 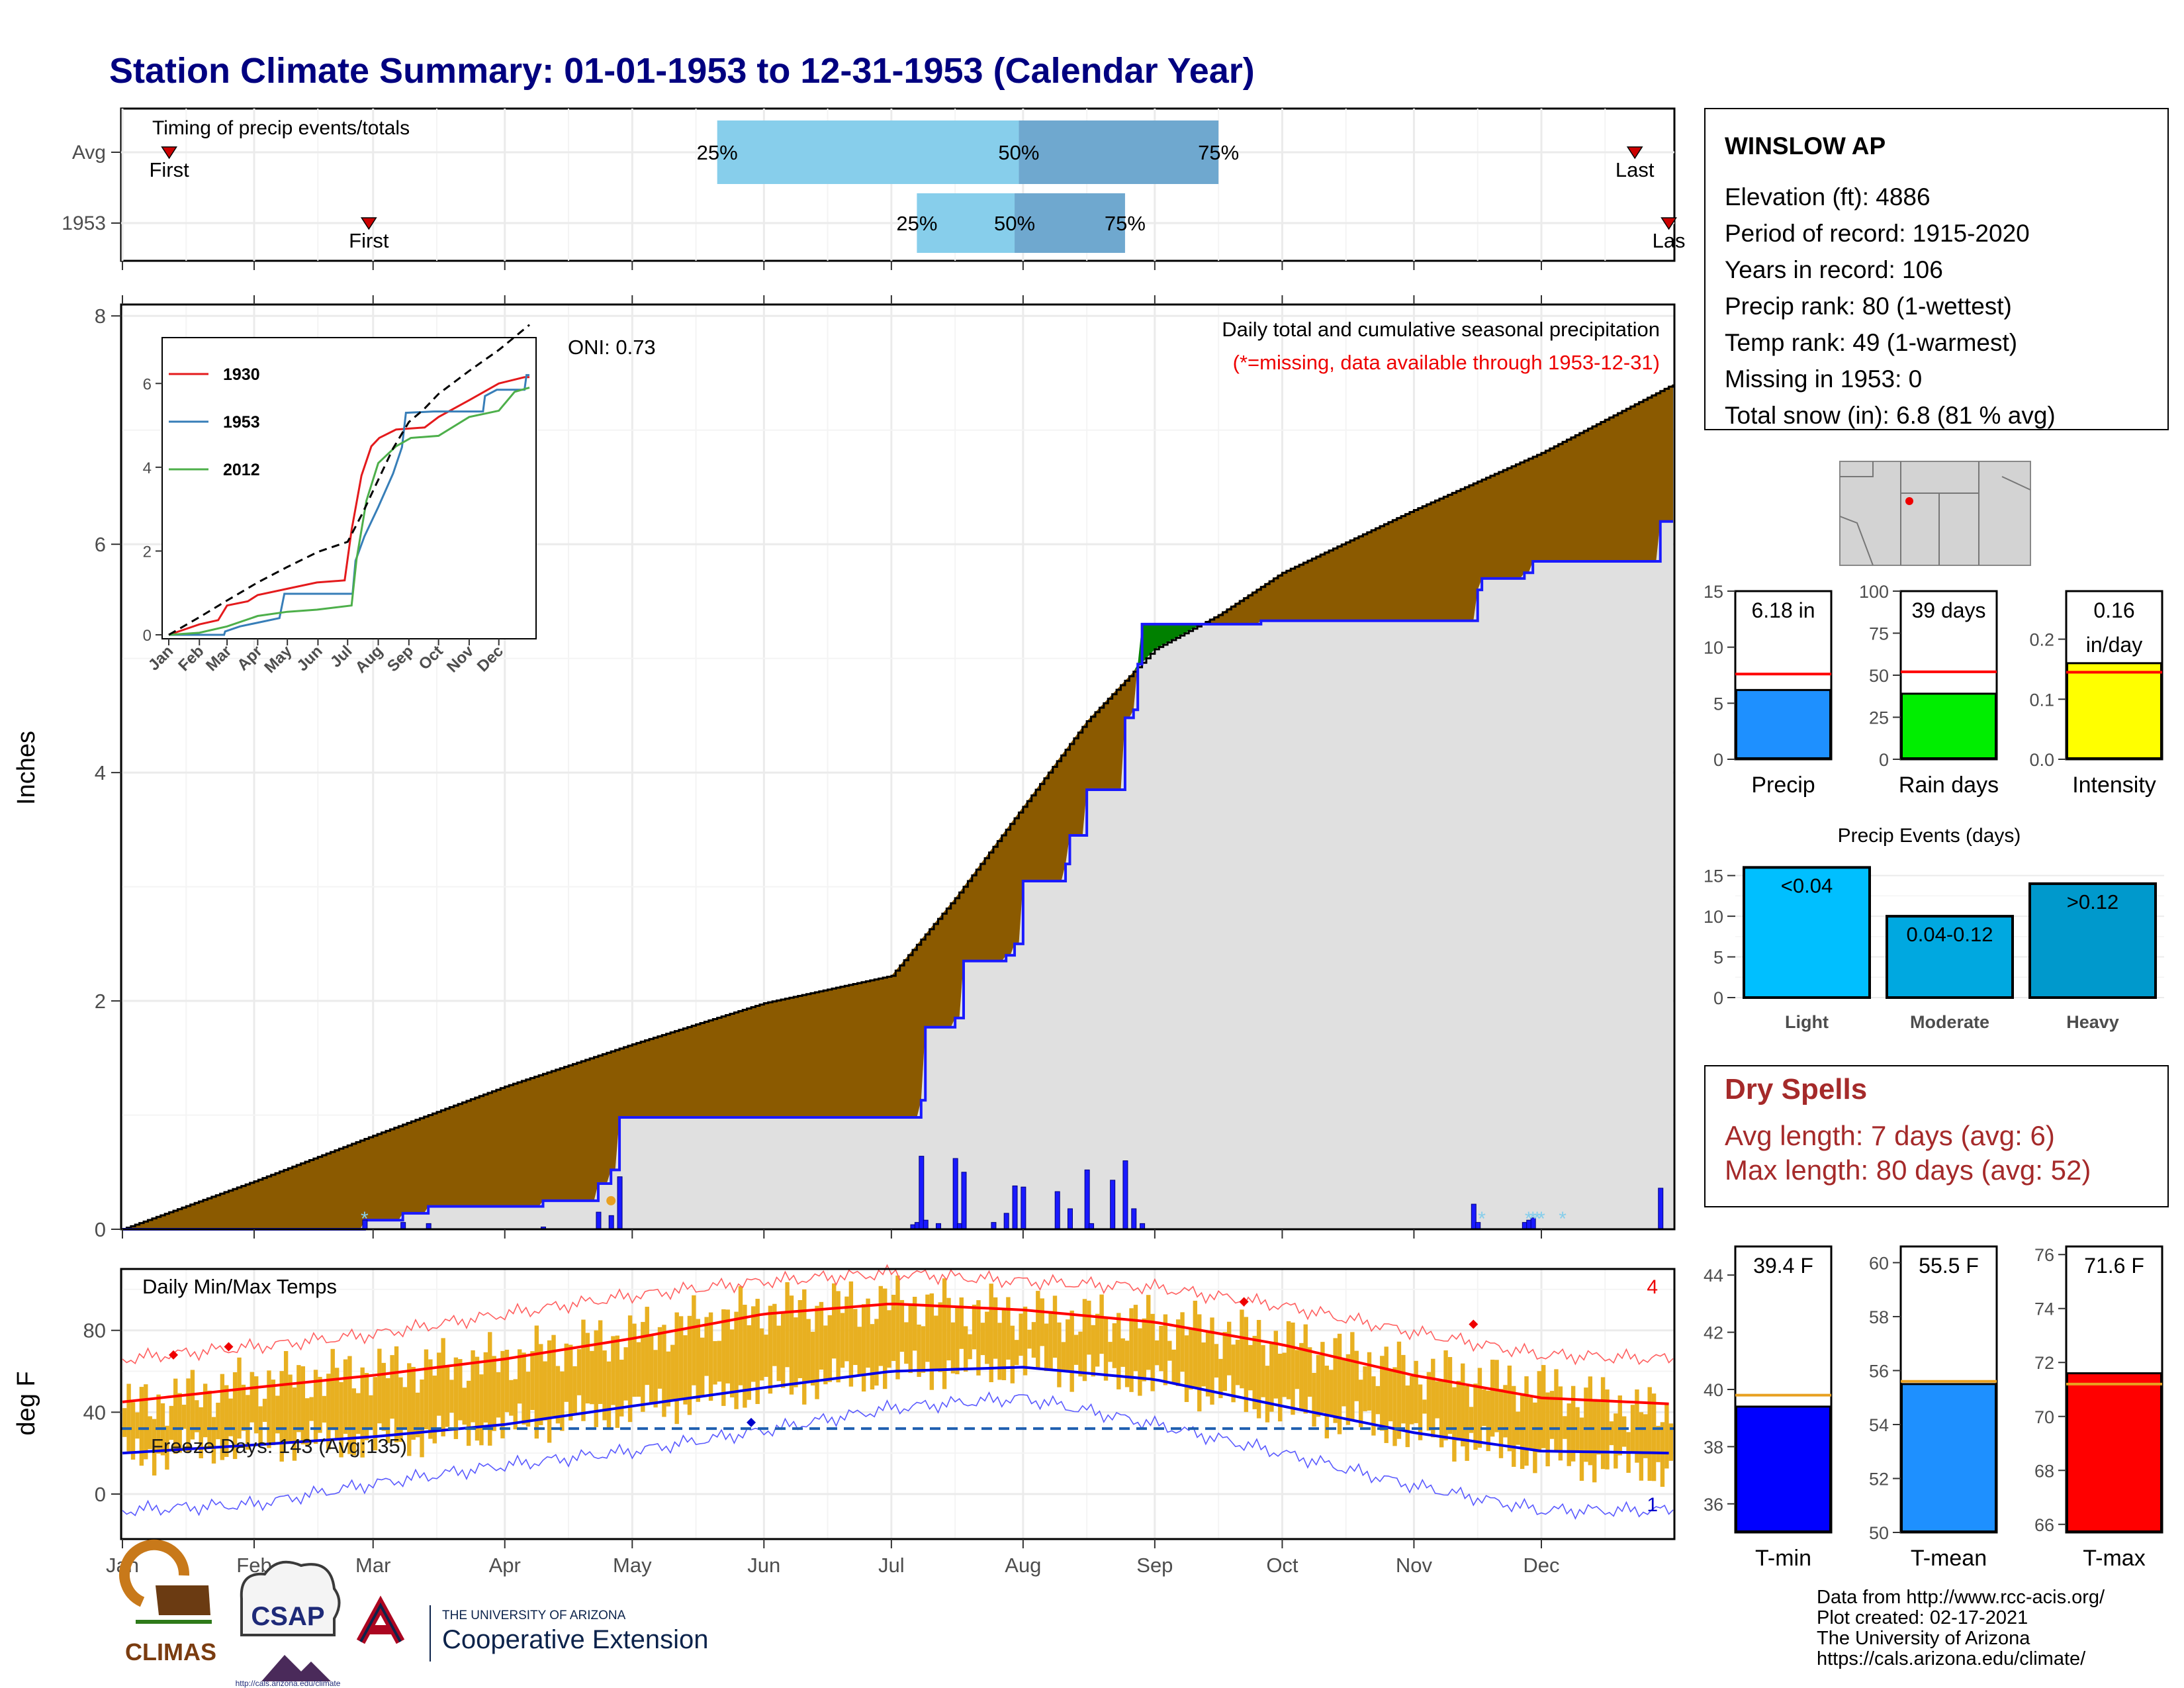 What do you see at coordinates (26, 768) in the screenshot?
I see `precip-ylabel: Inches` at bounding box center [26, 768].